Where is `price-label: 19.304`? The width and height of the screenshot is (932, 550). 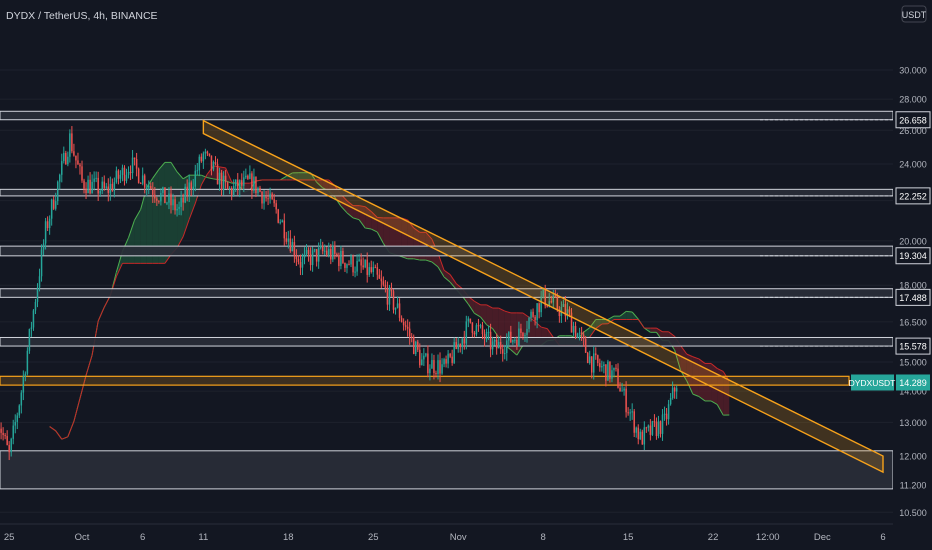 price-label: 19.304 is located at coordinates (913, 256).